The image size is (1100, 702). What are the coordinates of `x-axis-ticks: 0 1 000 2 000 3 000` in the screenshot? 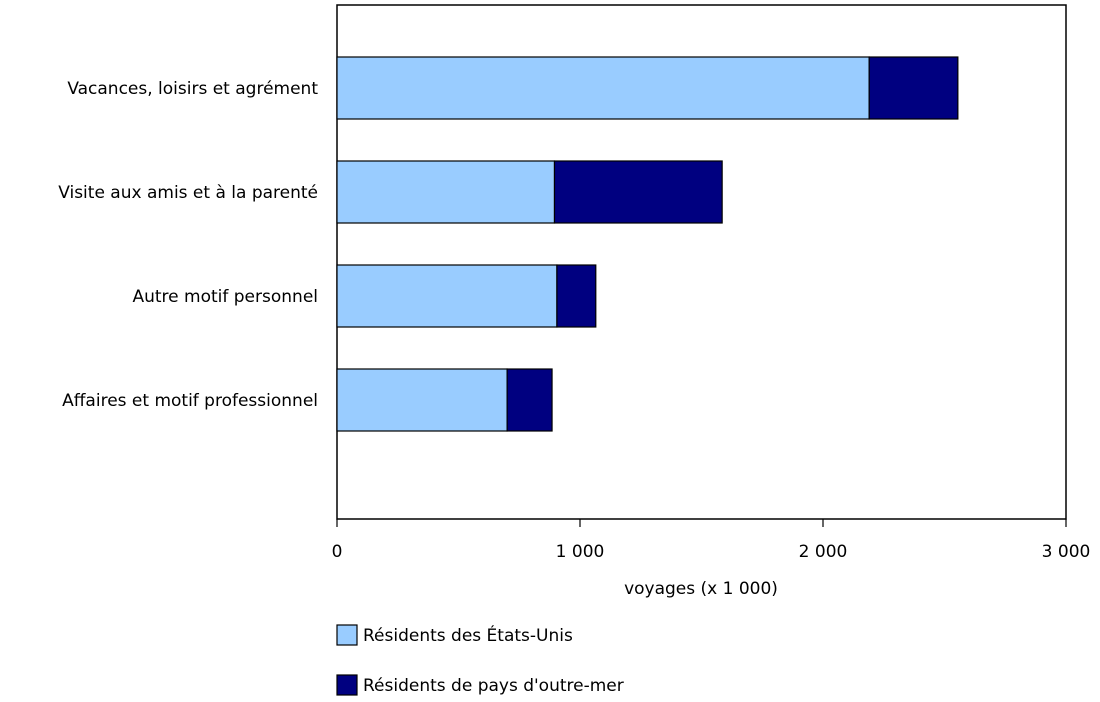 It's located at (711, 540).